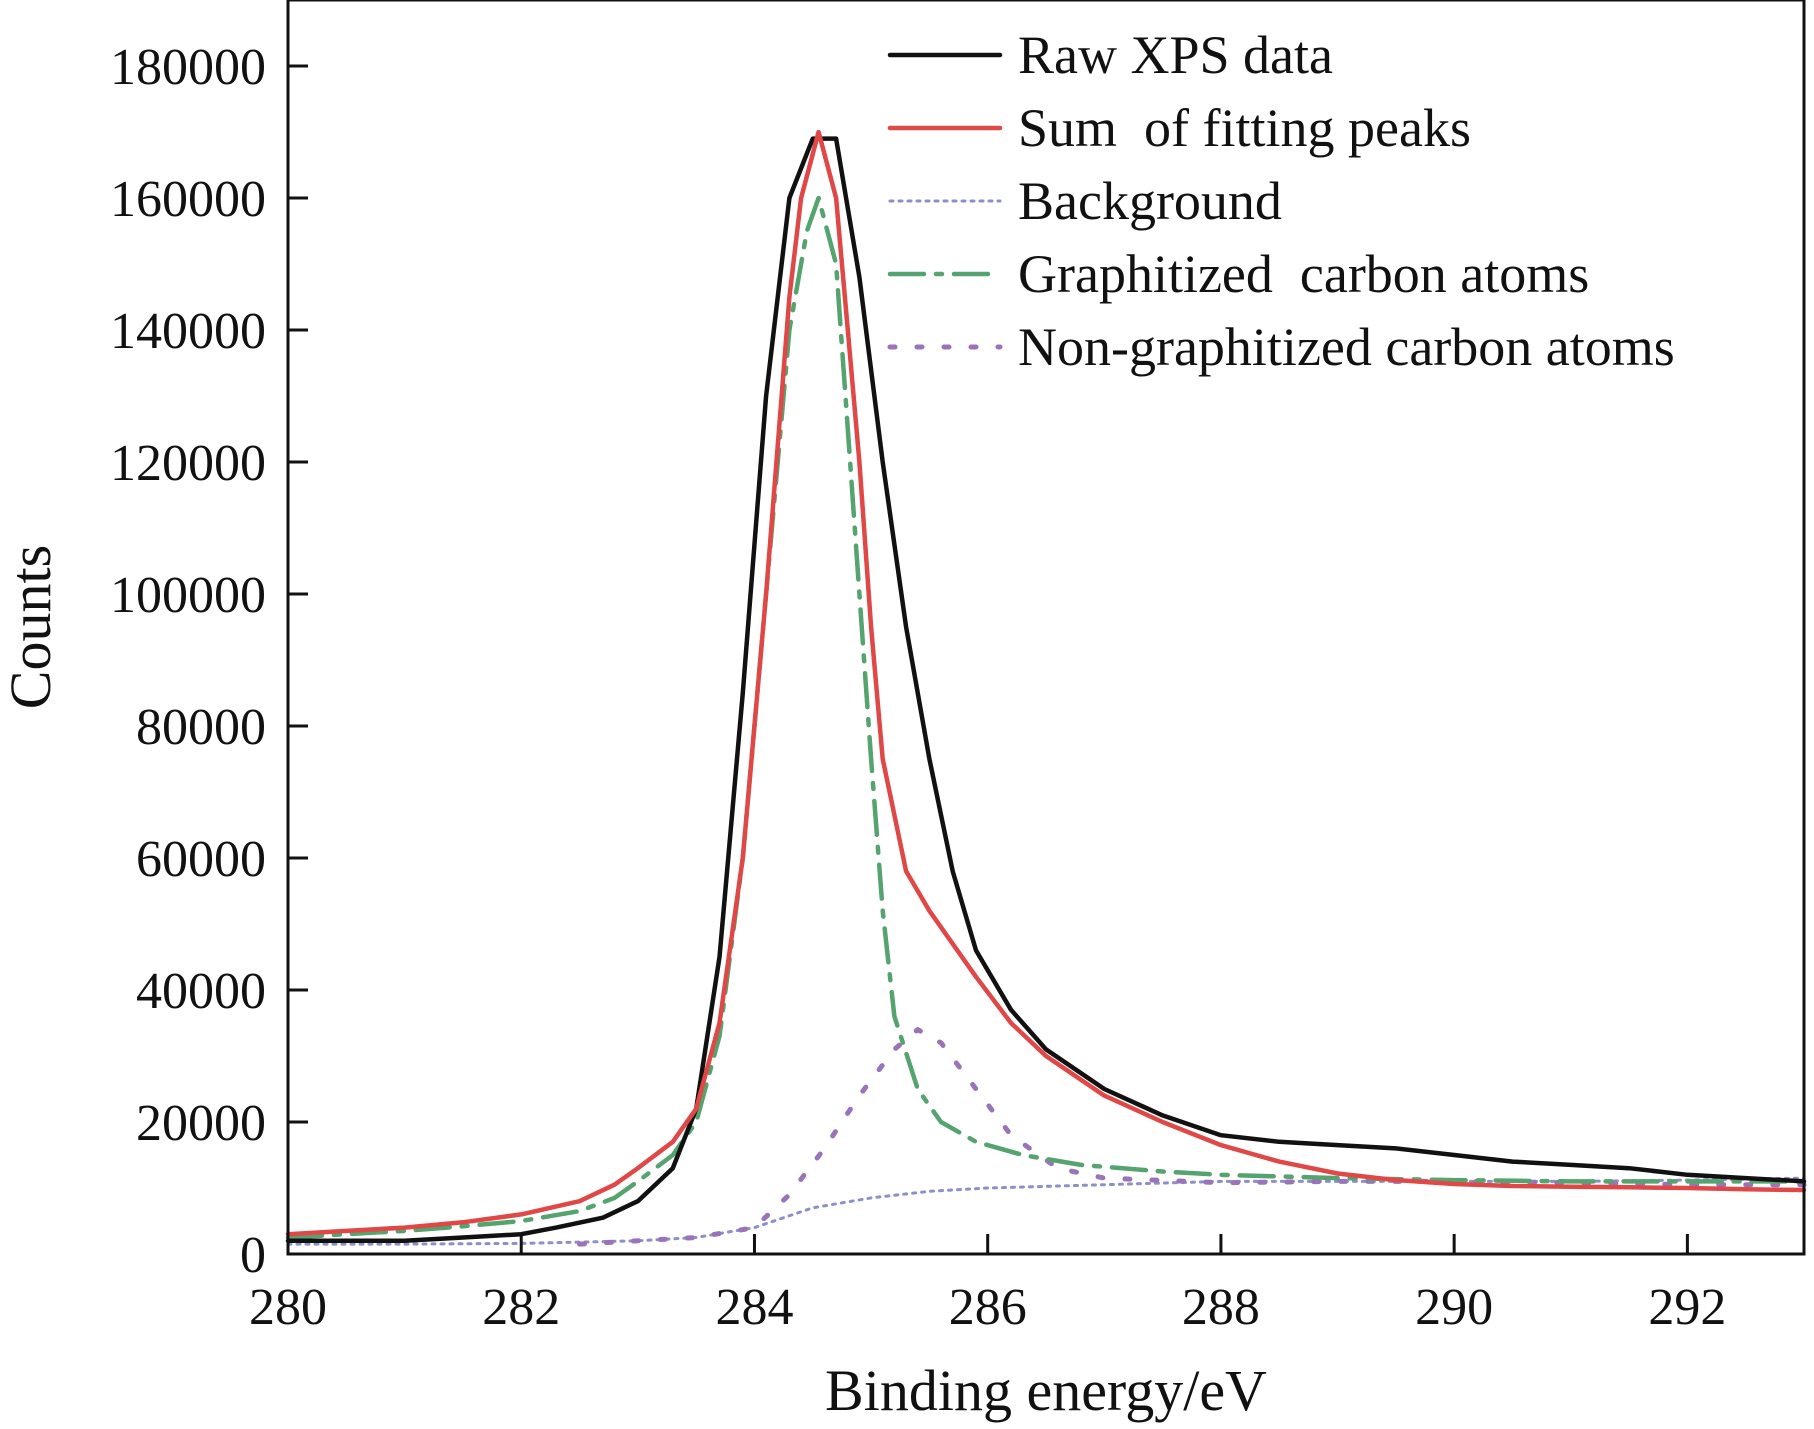 The height and width of the screenshot is (1429, 1814). I want to click on y-tick-label: 160000, so click(188, 199).